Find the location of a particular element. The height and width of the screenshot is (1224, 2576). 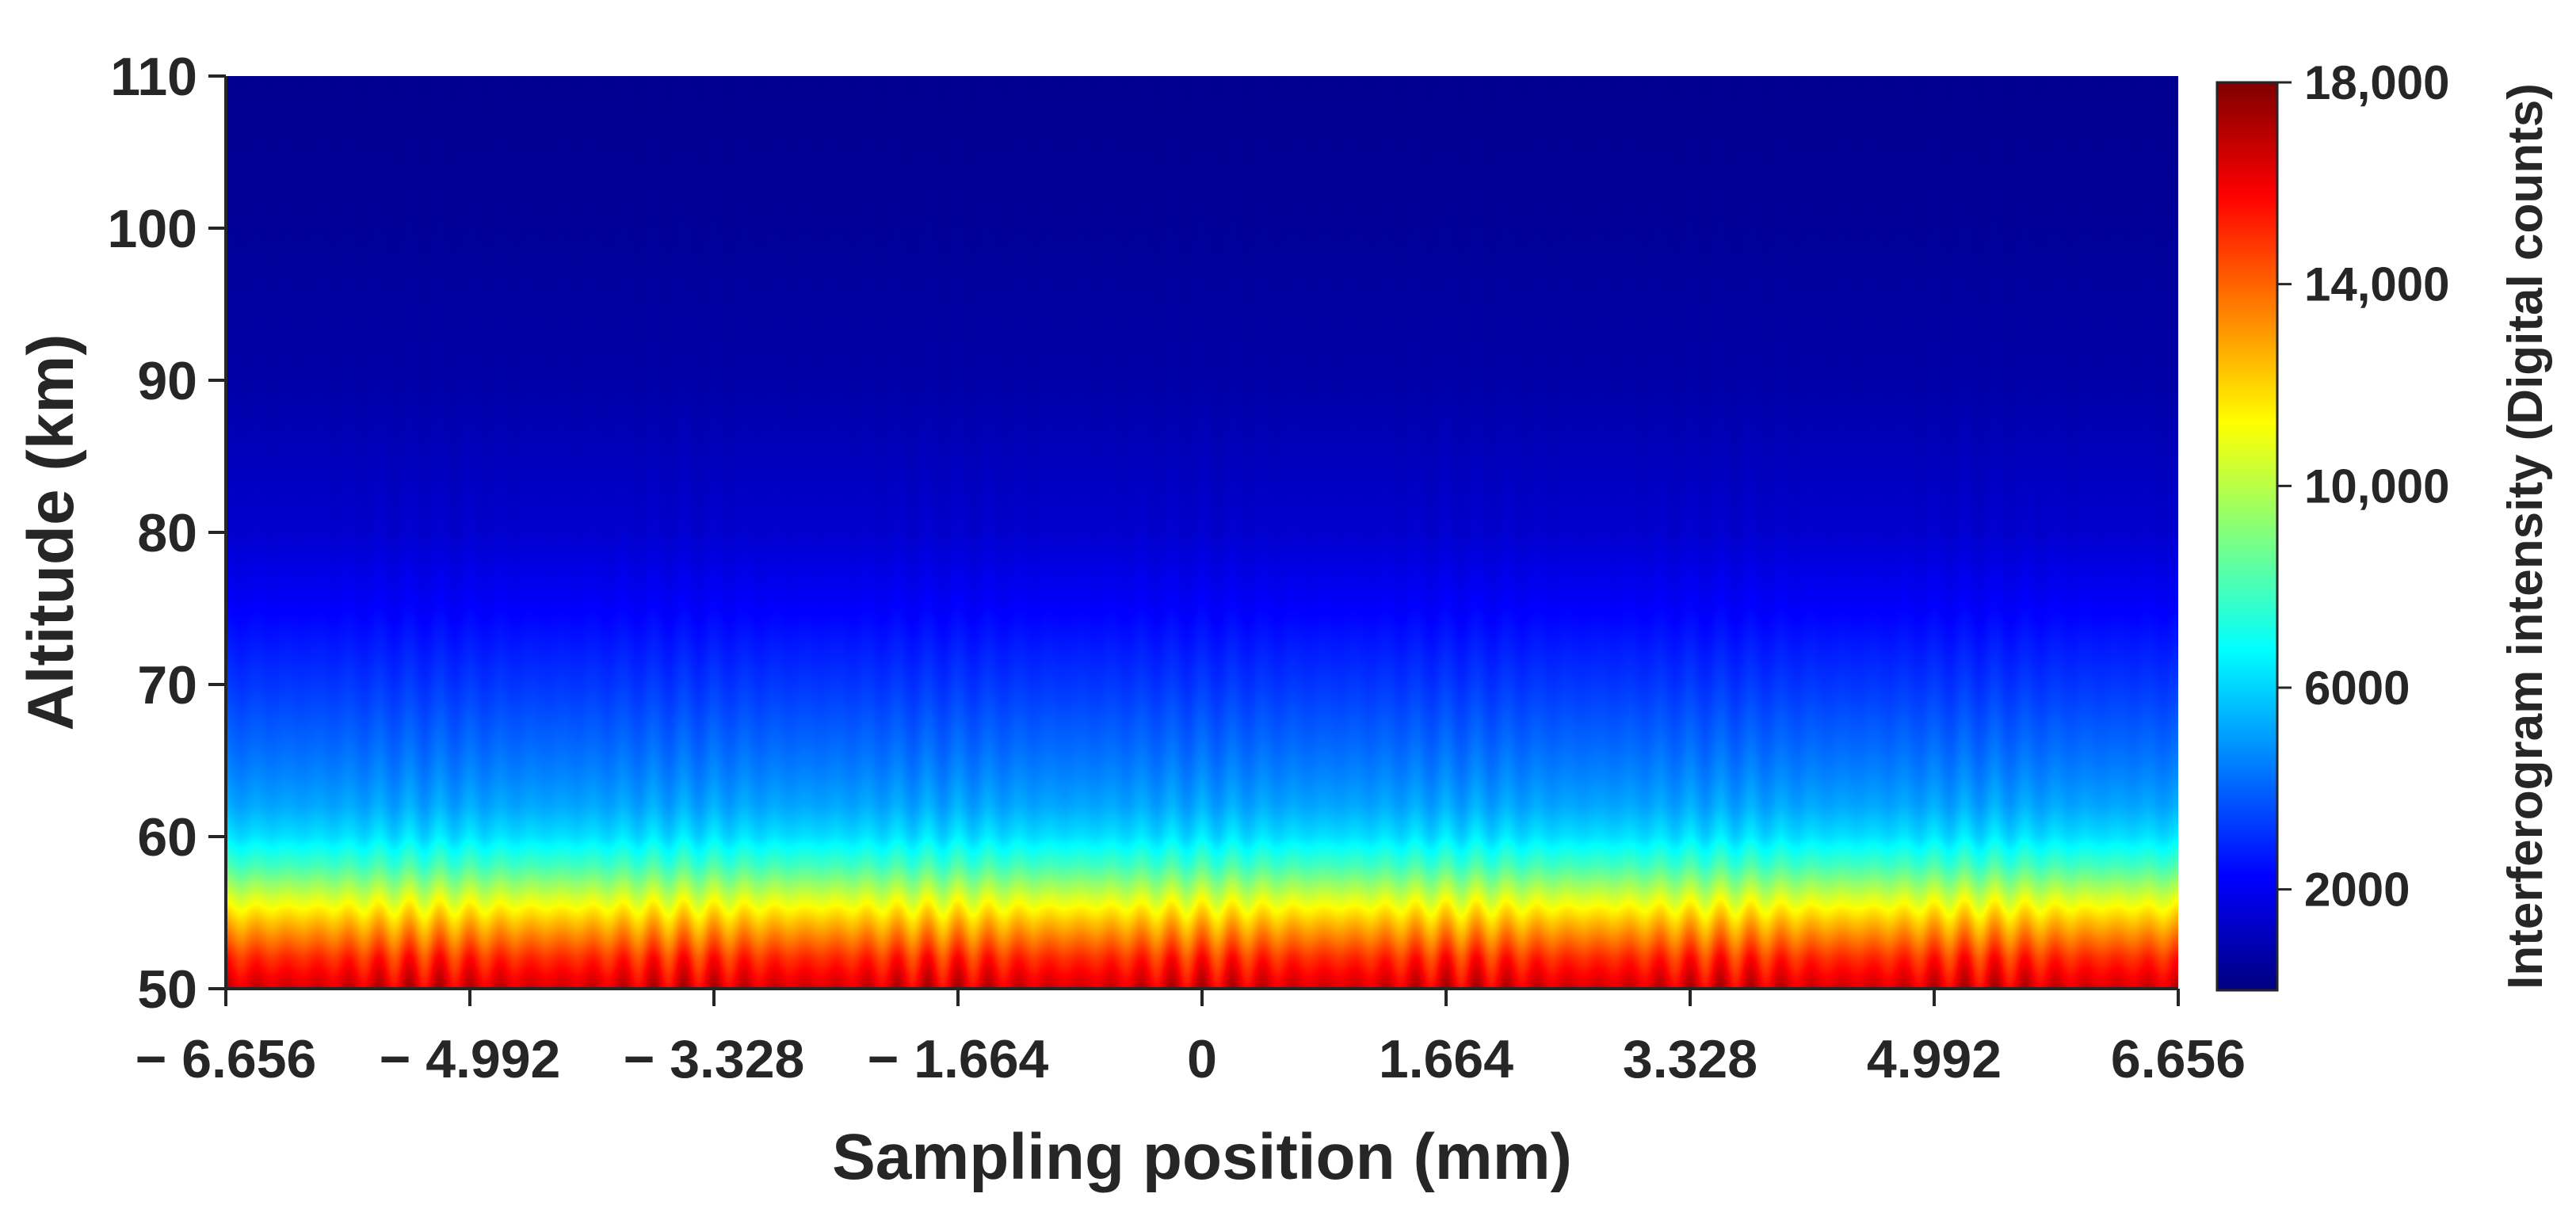

y-axis-label: Altitude (km) is located at coordinates (51, 532).